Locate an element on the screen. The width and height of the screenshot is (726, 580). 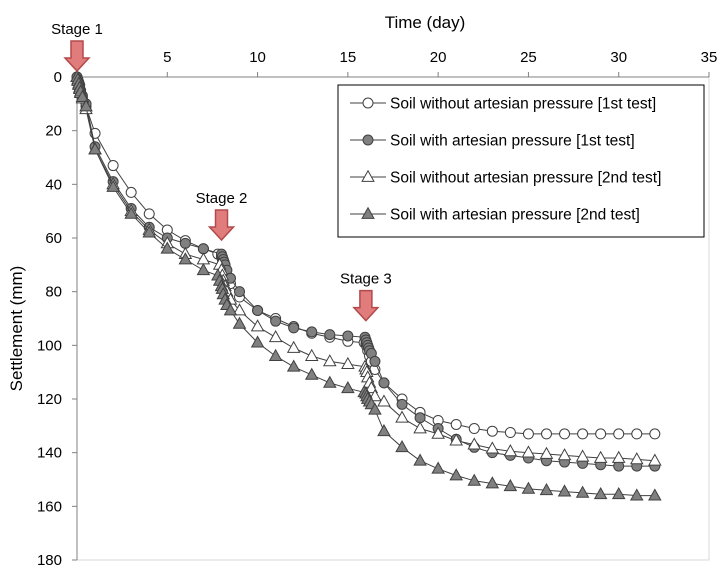
legend-entry: Soil with artesian pressure [2nd test] is located at coordinates (495, 215).